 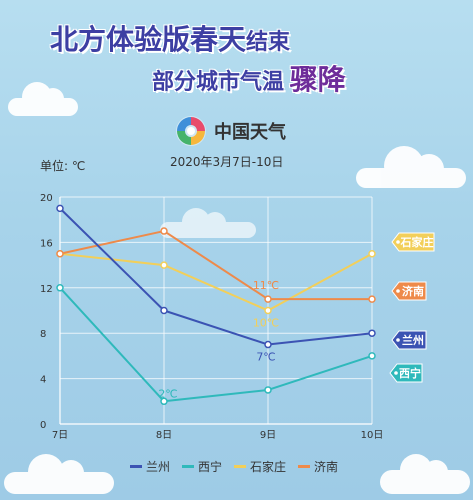 What do you see at coordinates (417, 242) in the screenshot?
I see `end-tag-label: 石家庄` at bounding box center [417, 242].